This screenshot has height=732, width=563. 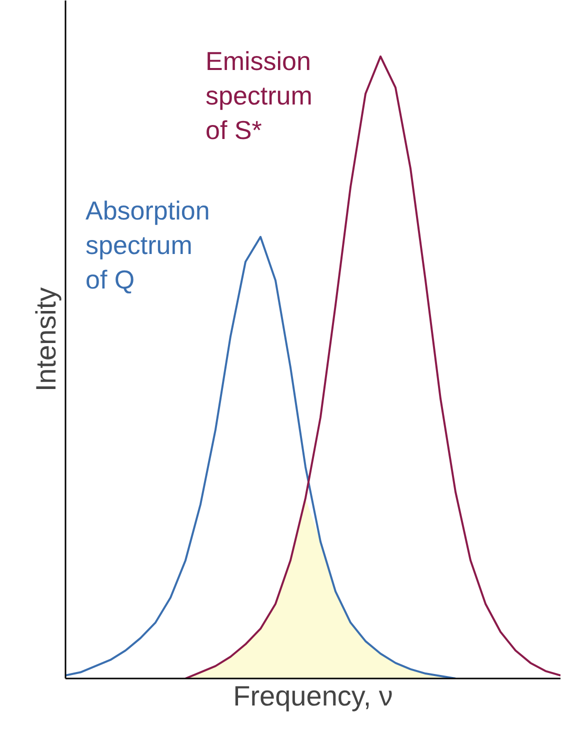 What do you see at coordinates (46, 339) in the screenshot?
I see `y-axis-title: Intensity` at bounding box center [46, 339].